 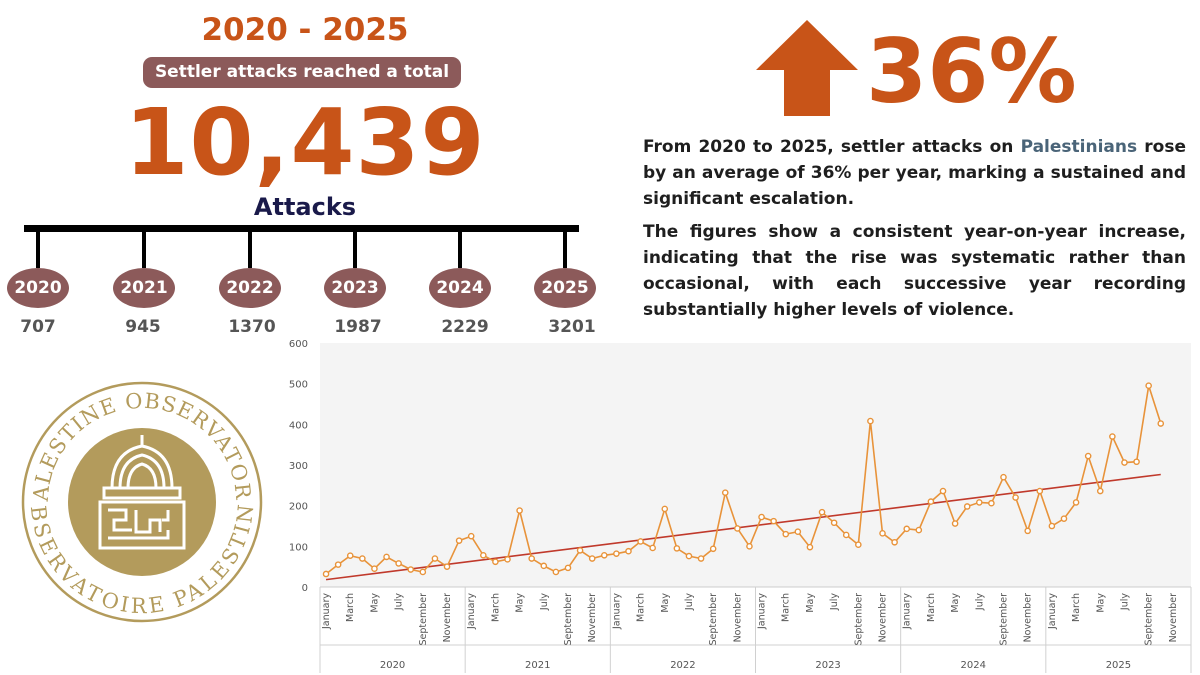 What do you see at coordinates (832, 147) in the screenshot?
I see `description-text: From 2020 to 2025, settler attacks on` at bounding box center [832, 147].